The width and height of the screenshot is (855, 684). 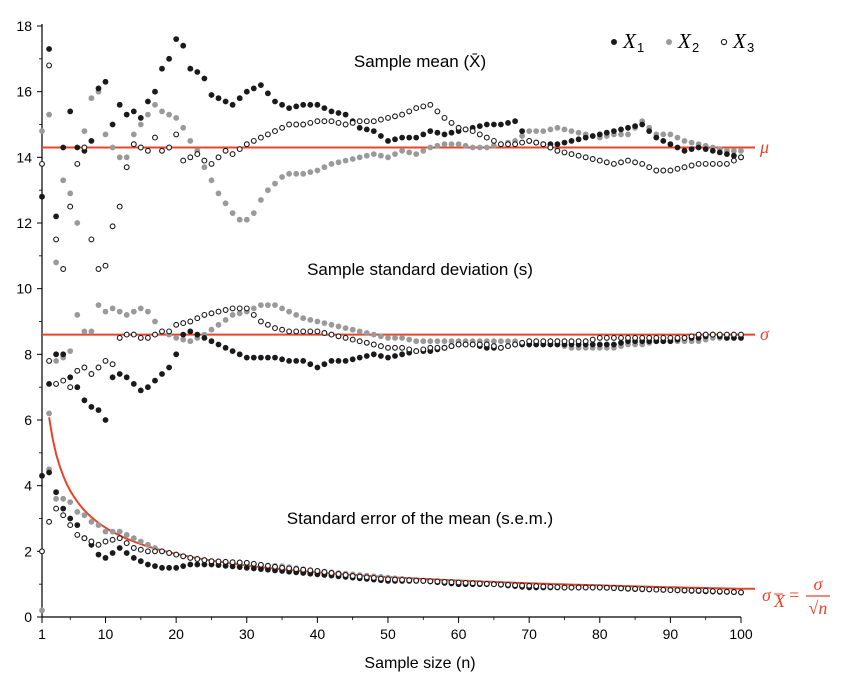 I want to click on y-tick-label: 4, so click(x=28, y=486).